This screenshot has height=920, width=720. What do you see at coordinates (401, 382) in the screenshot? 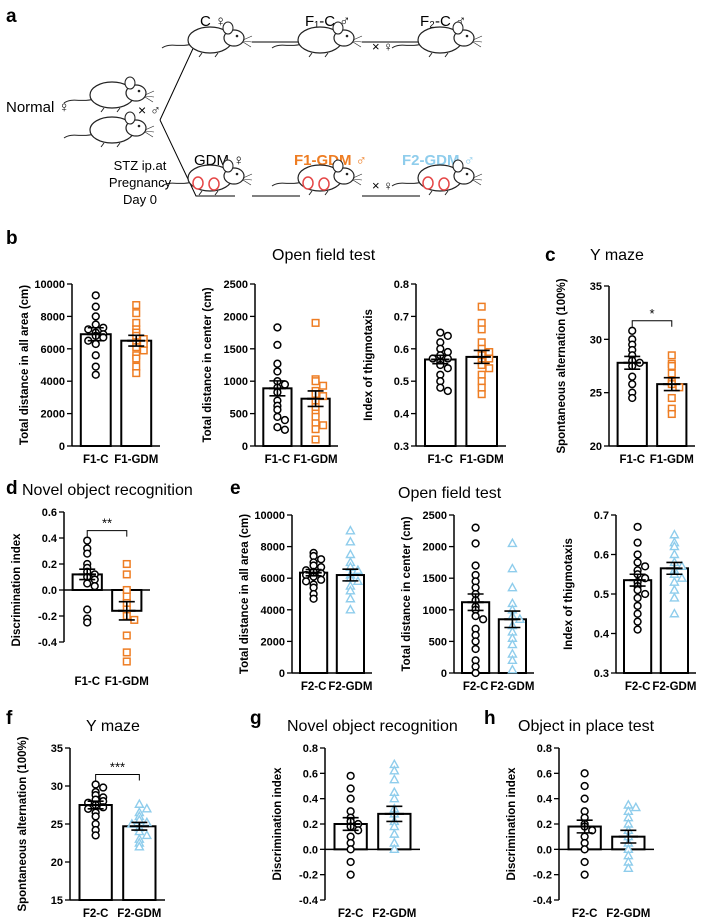
I see `y-tick-label: 0.5` at bounding box center [401, 382].